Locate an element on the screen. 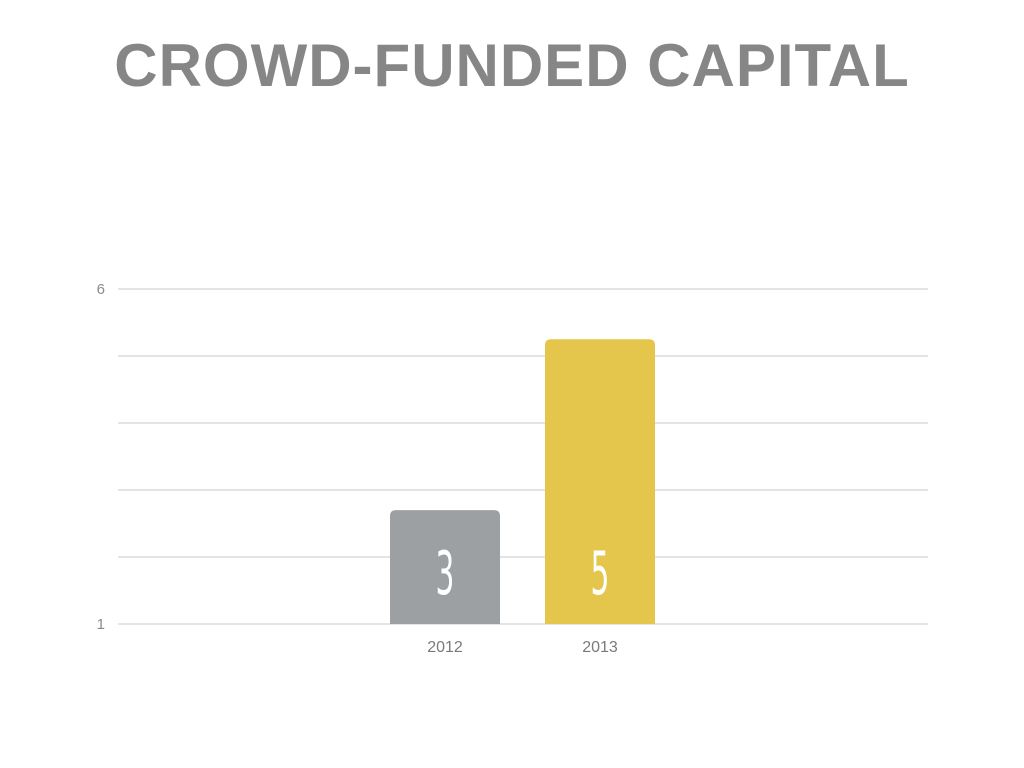 The image size is (1024, 768). x-category-label: 2012 is located at coordinates (445, 647).